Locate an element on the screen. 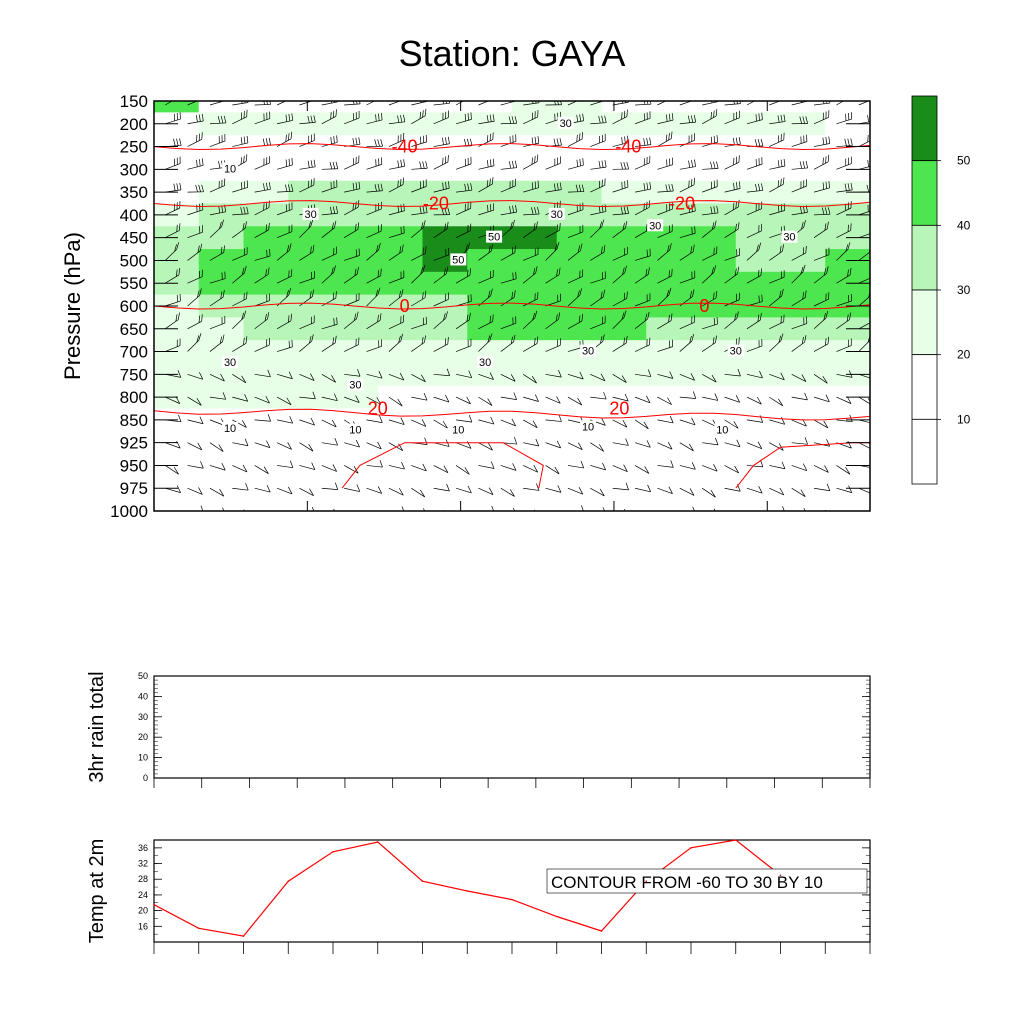  pressure-tick-label: 600 is located at coordinates (134, 306).